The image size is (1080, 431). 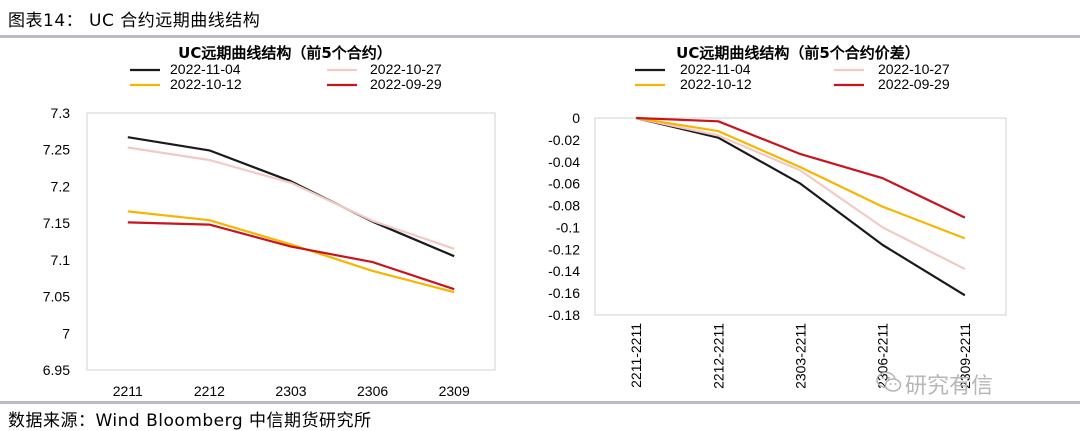 What do you see at coordinates (564, 184) in the screenshot?
I see `y-tick-label: -0.06` at bounding box center [564, 184].